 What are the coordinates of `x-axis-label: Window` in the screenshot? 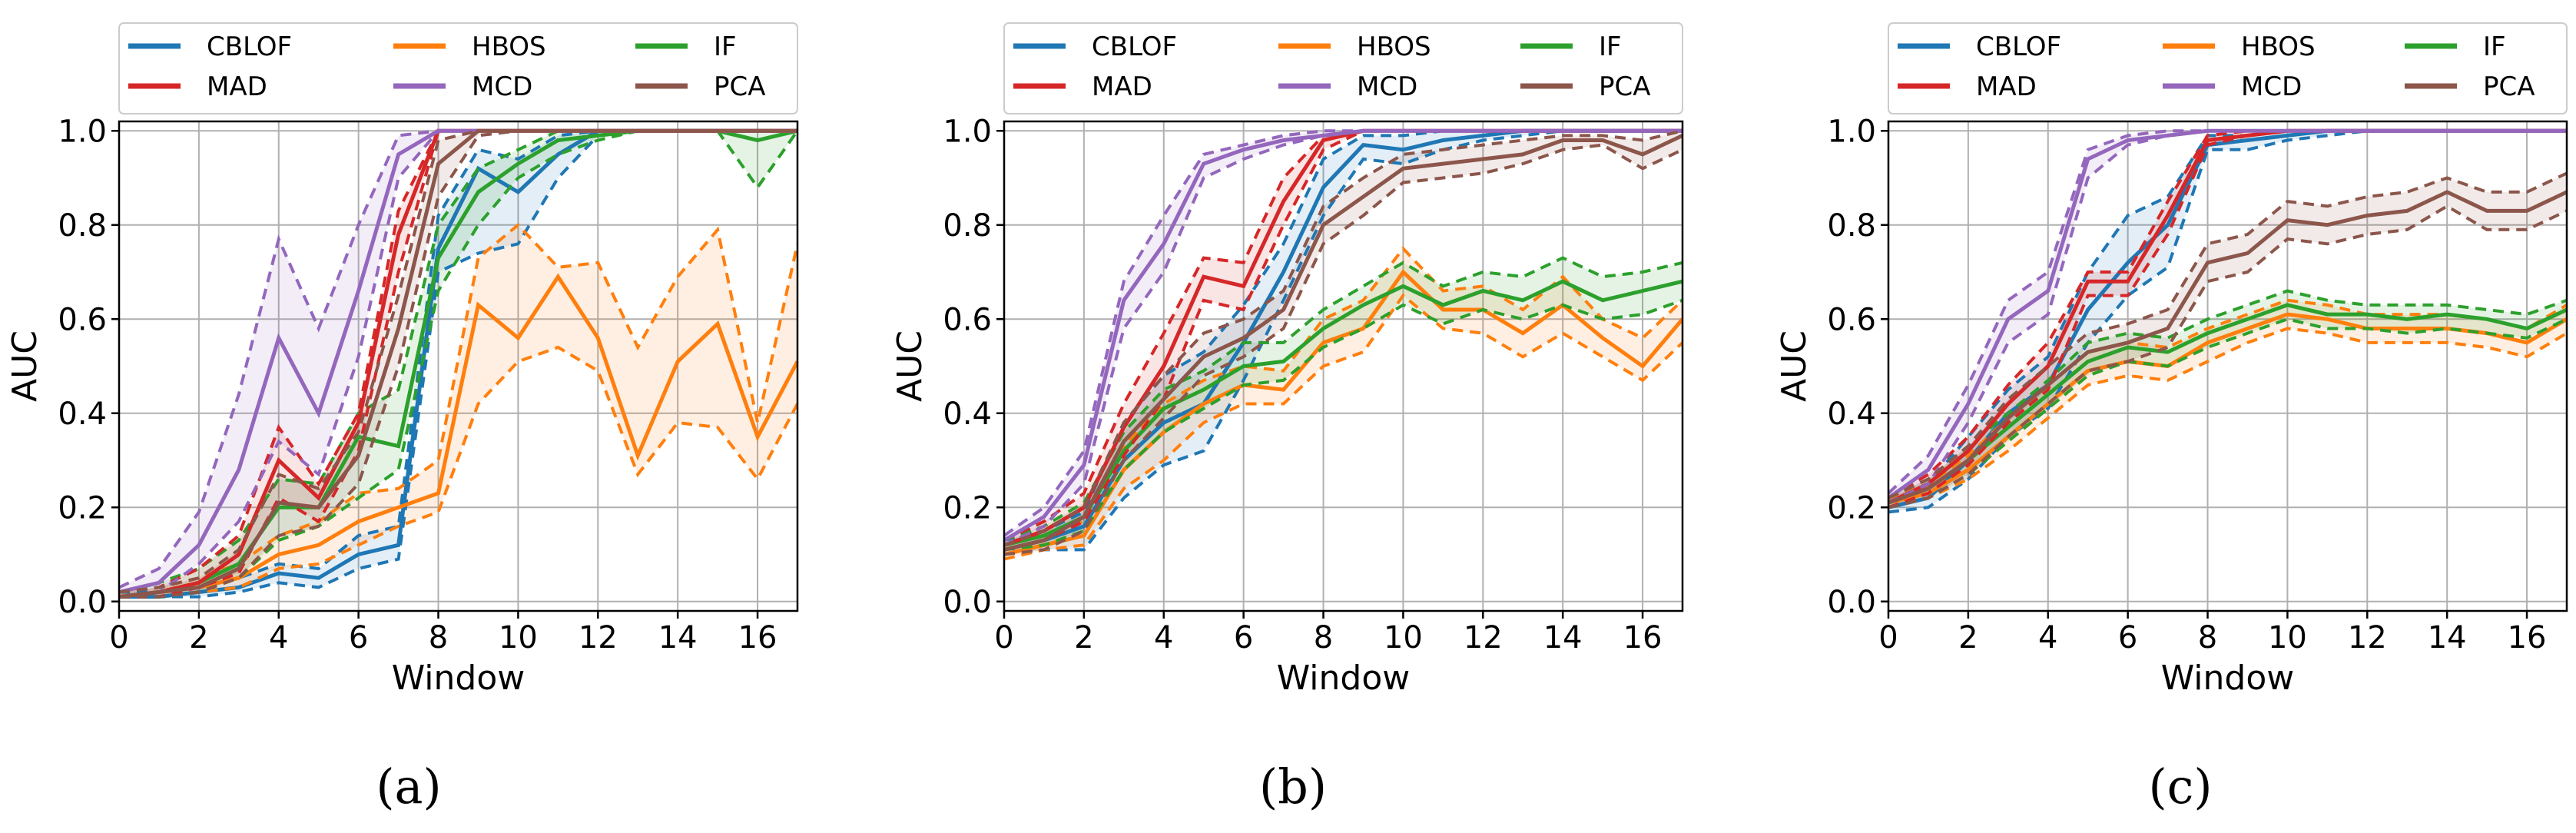 It's located at (1344, 678).